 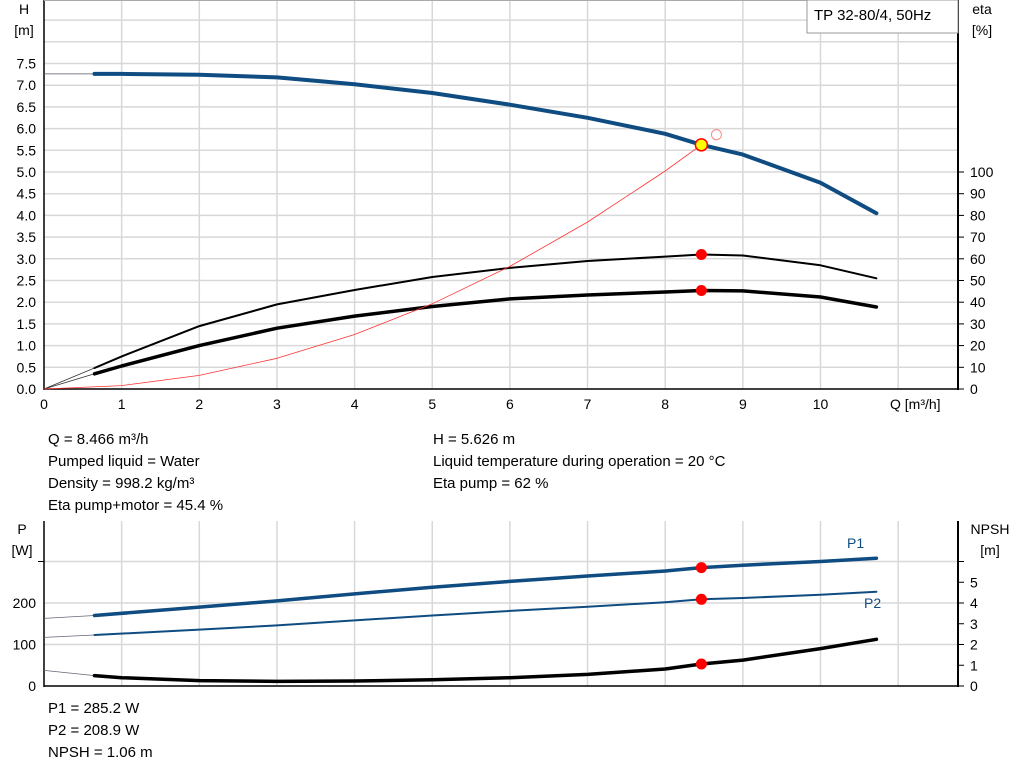 I want to click on p-tick-label: 0, so click(x=32, y=686).